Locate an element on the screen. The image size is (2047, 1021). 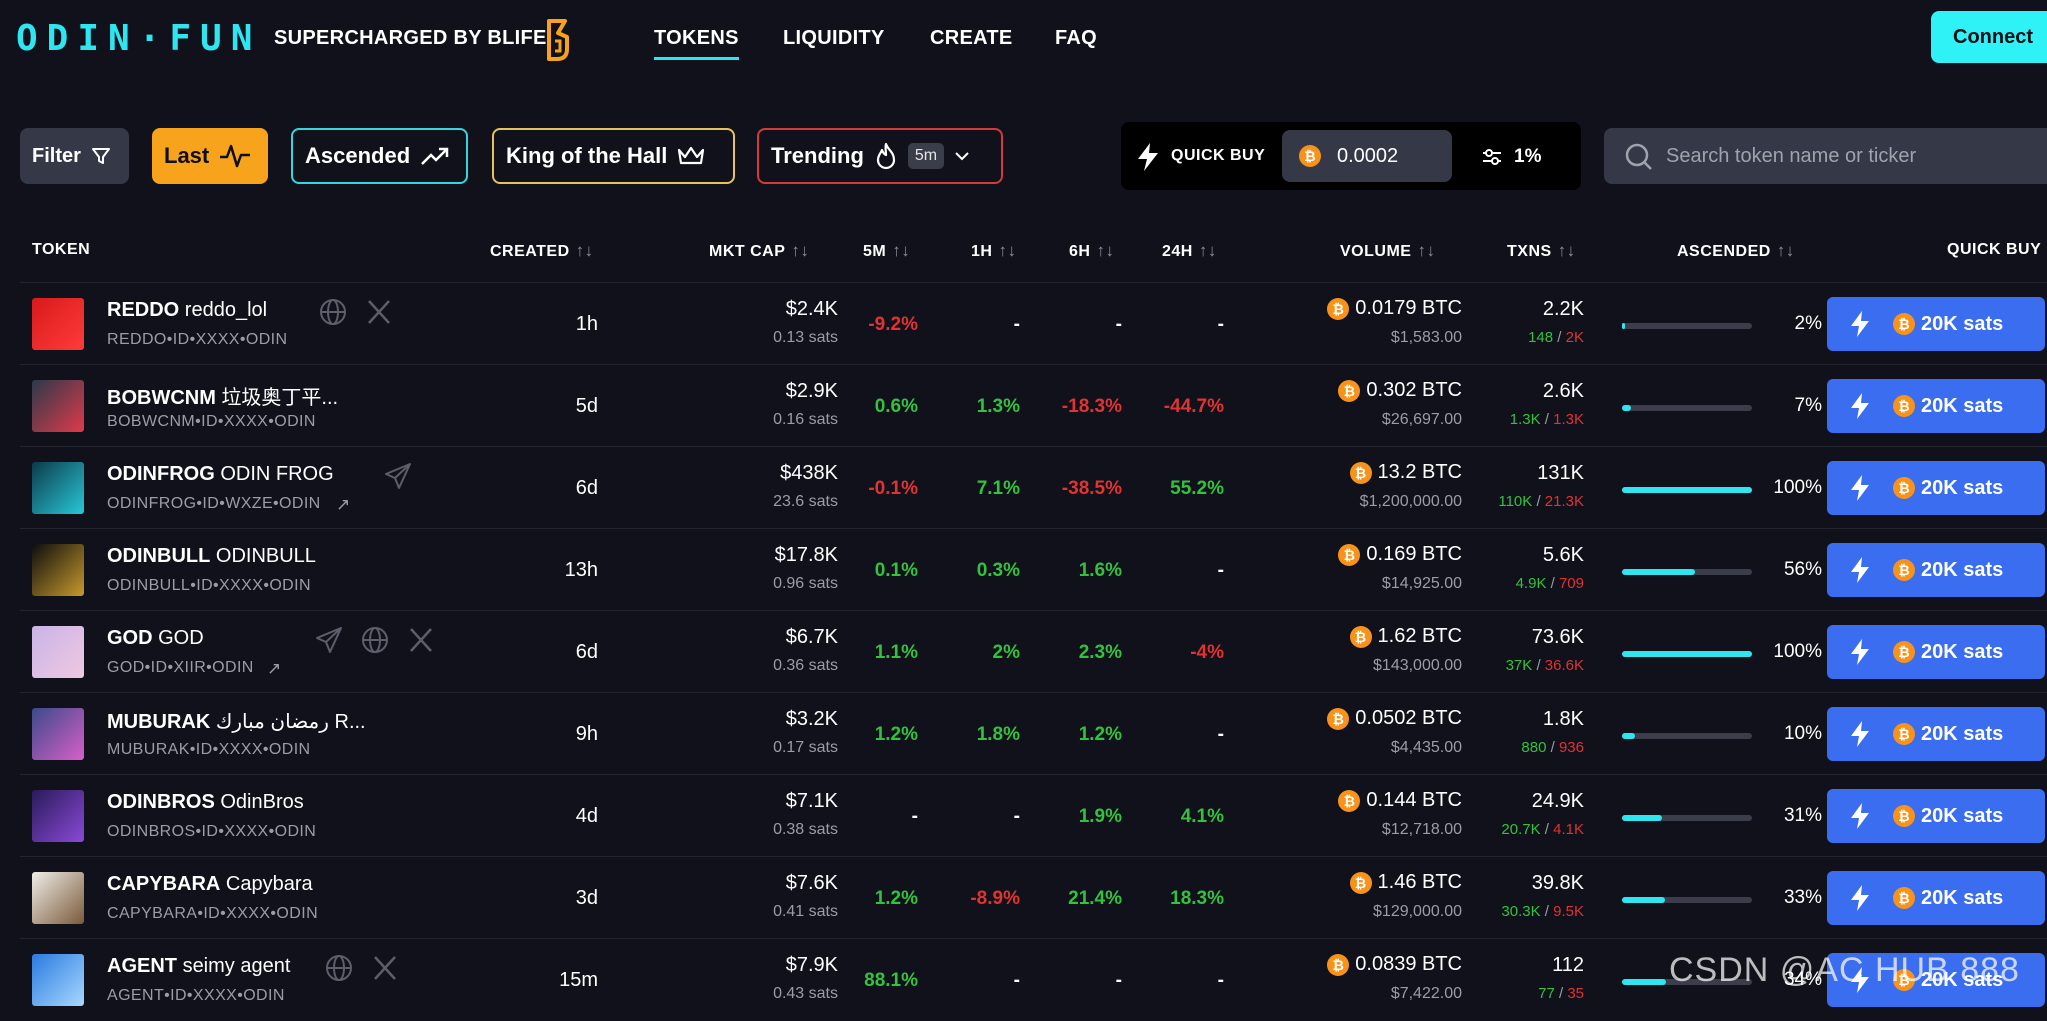
header-6h: 6H ↑↓ is located at coordinates (1092, 250).